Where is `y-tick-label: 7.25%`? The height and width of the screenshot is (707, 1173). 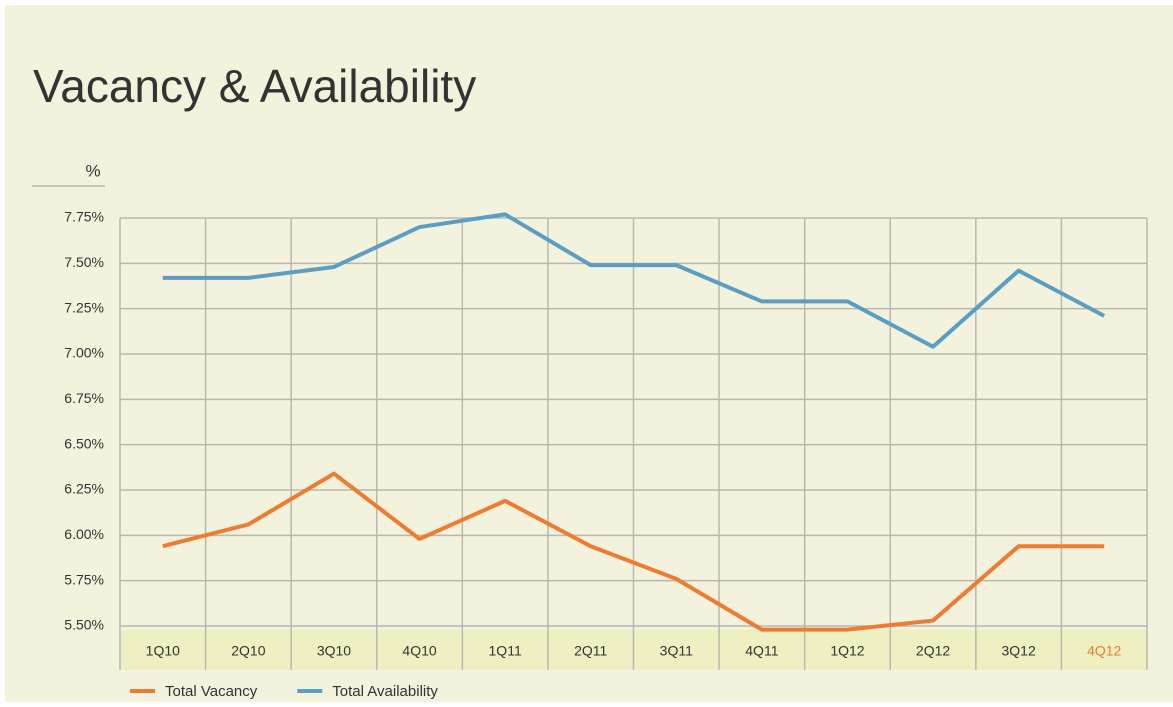 y-tick-label: 7.25% is located at coordinates (84, 307).